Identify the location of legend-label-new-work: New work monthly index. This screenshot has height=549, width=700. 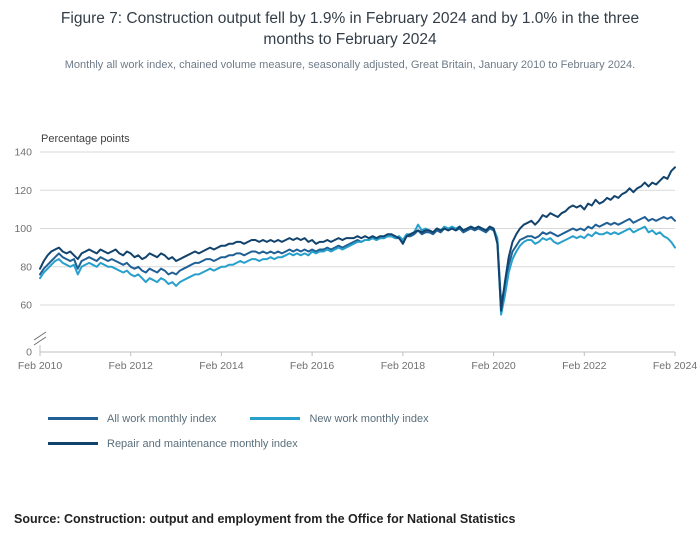
(369, 418).